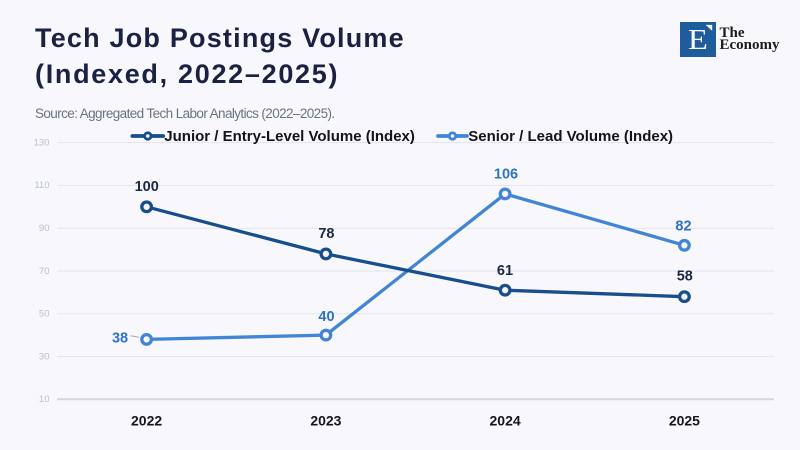  I want to click on svg-text: 82, so click(683, 227).